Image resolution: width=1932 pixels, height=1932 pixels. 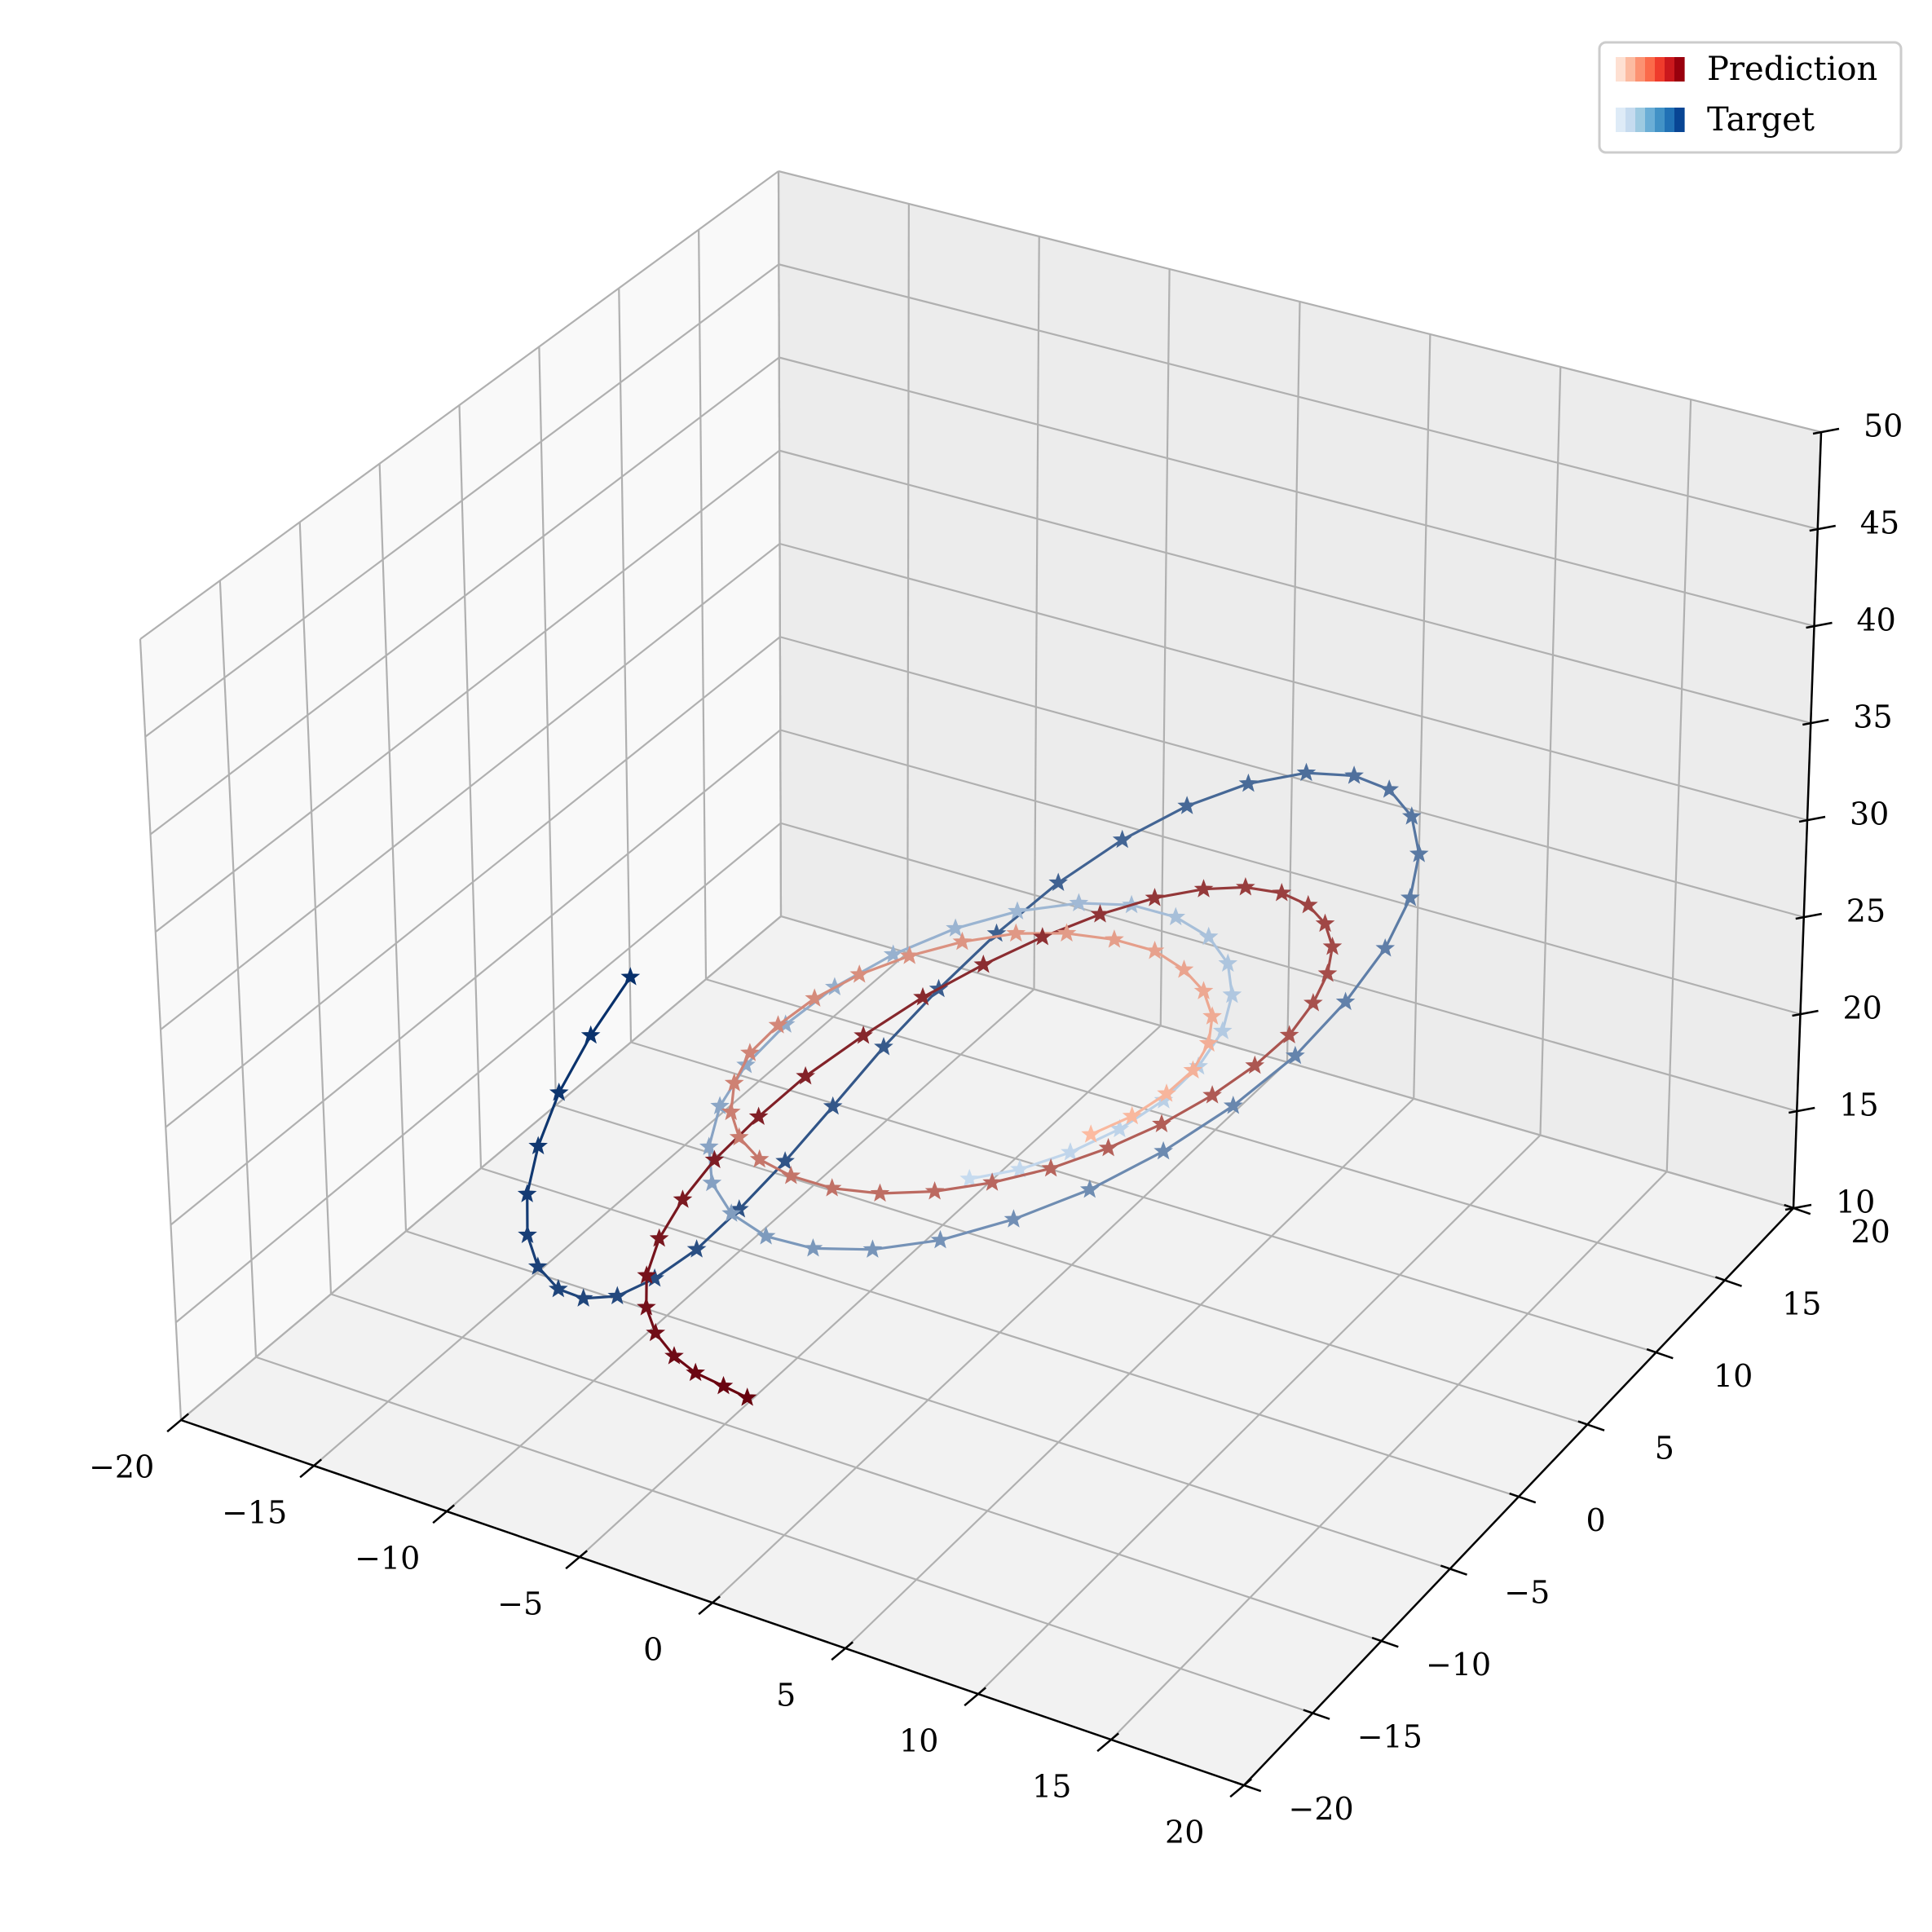 What do you see at coordinates (1862, 1008) in the screenshot?
I see `z-tick-label: 20` at bounding box center [1862, 1008].